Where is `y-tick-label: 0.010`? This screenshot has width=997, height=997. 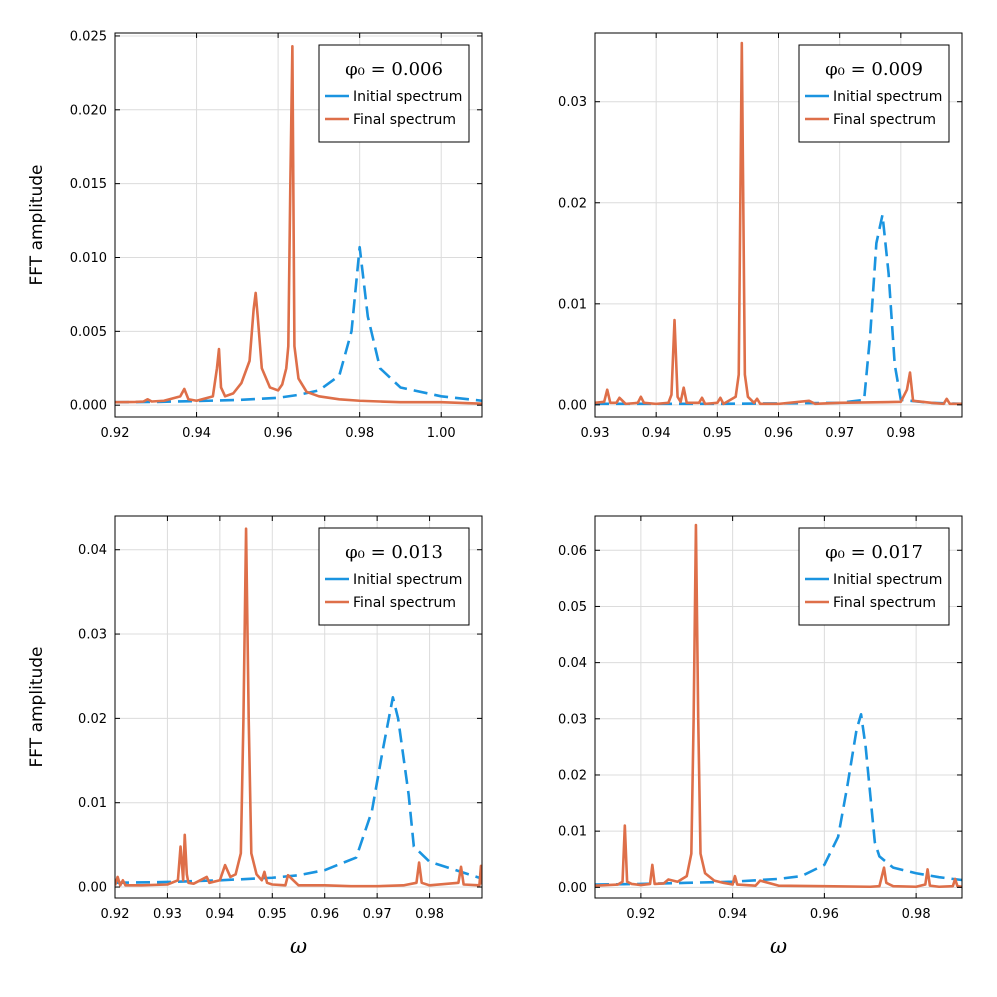
y-tick-label: 0.010 is located at coordinates (88, 258).